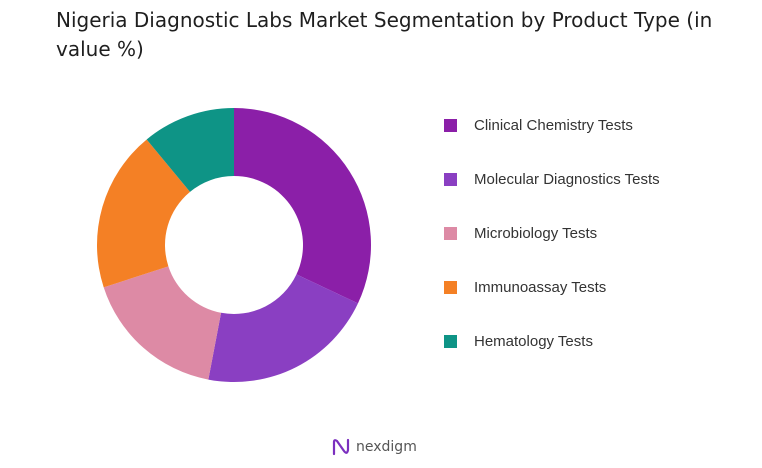 The height and width of the screenshot is (468, 762). I want to click on legend-item: Hematology Tests, so click(552, 341).